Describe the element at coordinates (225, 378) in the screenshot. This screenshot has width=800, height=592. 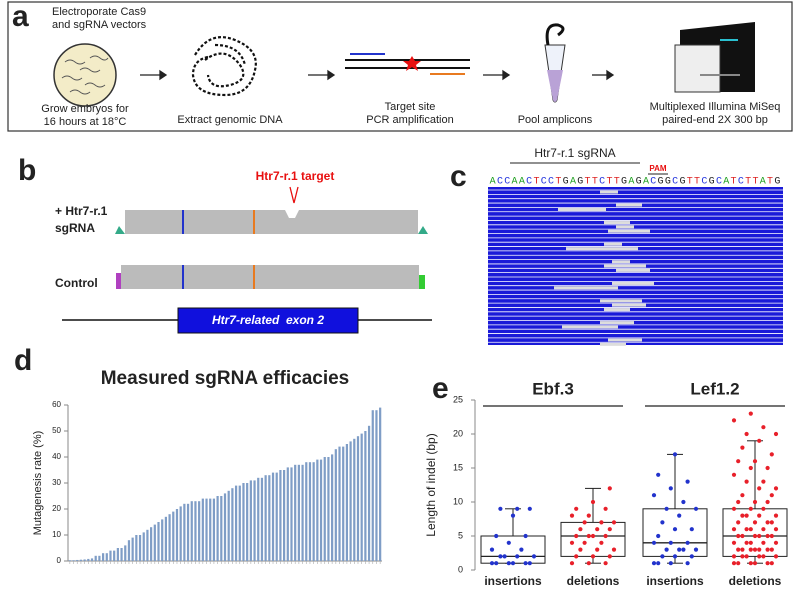
I see `chart-title: Measured sgRNA efficacies` at that location.